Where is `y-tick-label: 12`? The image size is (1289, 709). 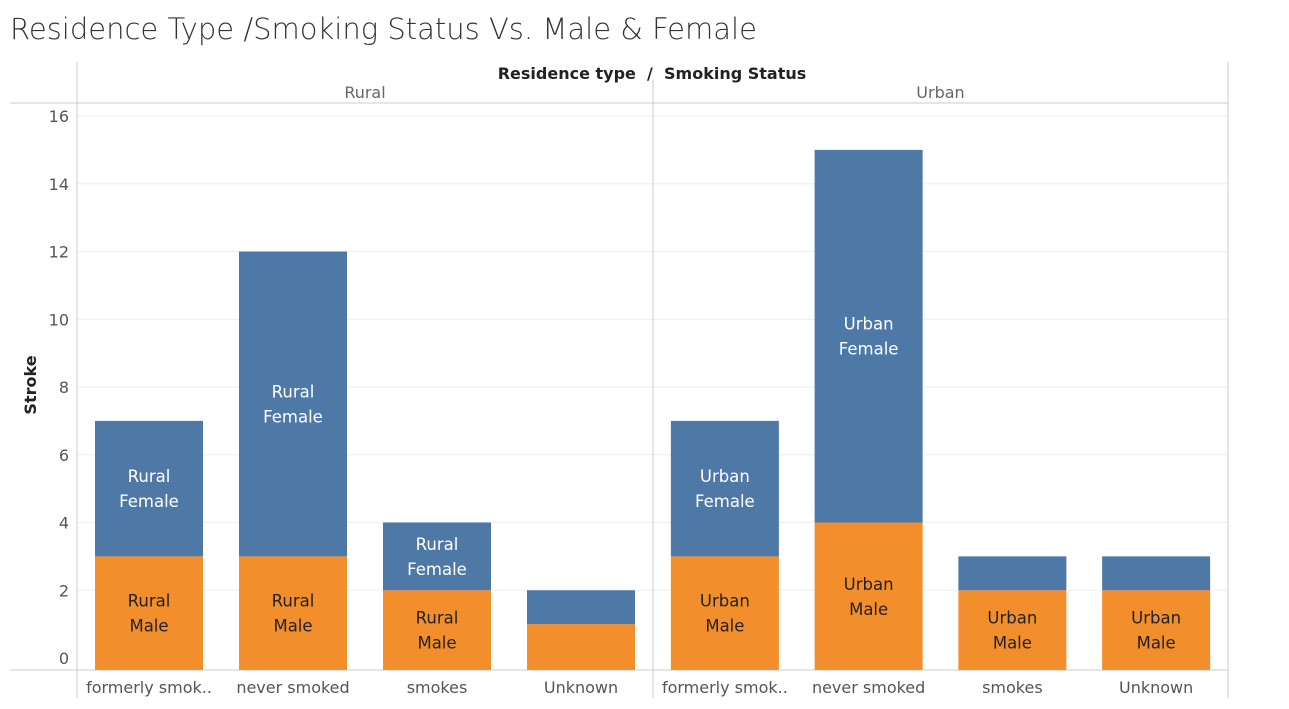 y-tick-label: 12 is located at coordinates (59, 252).